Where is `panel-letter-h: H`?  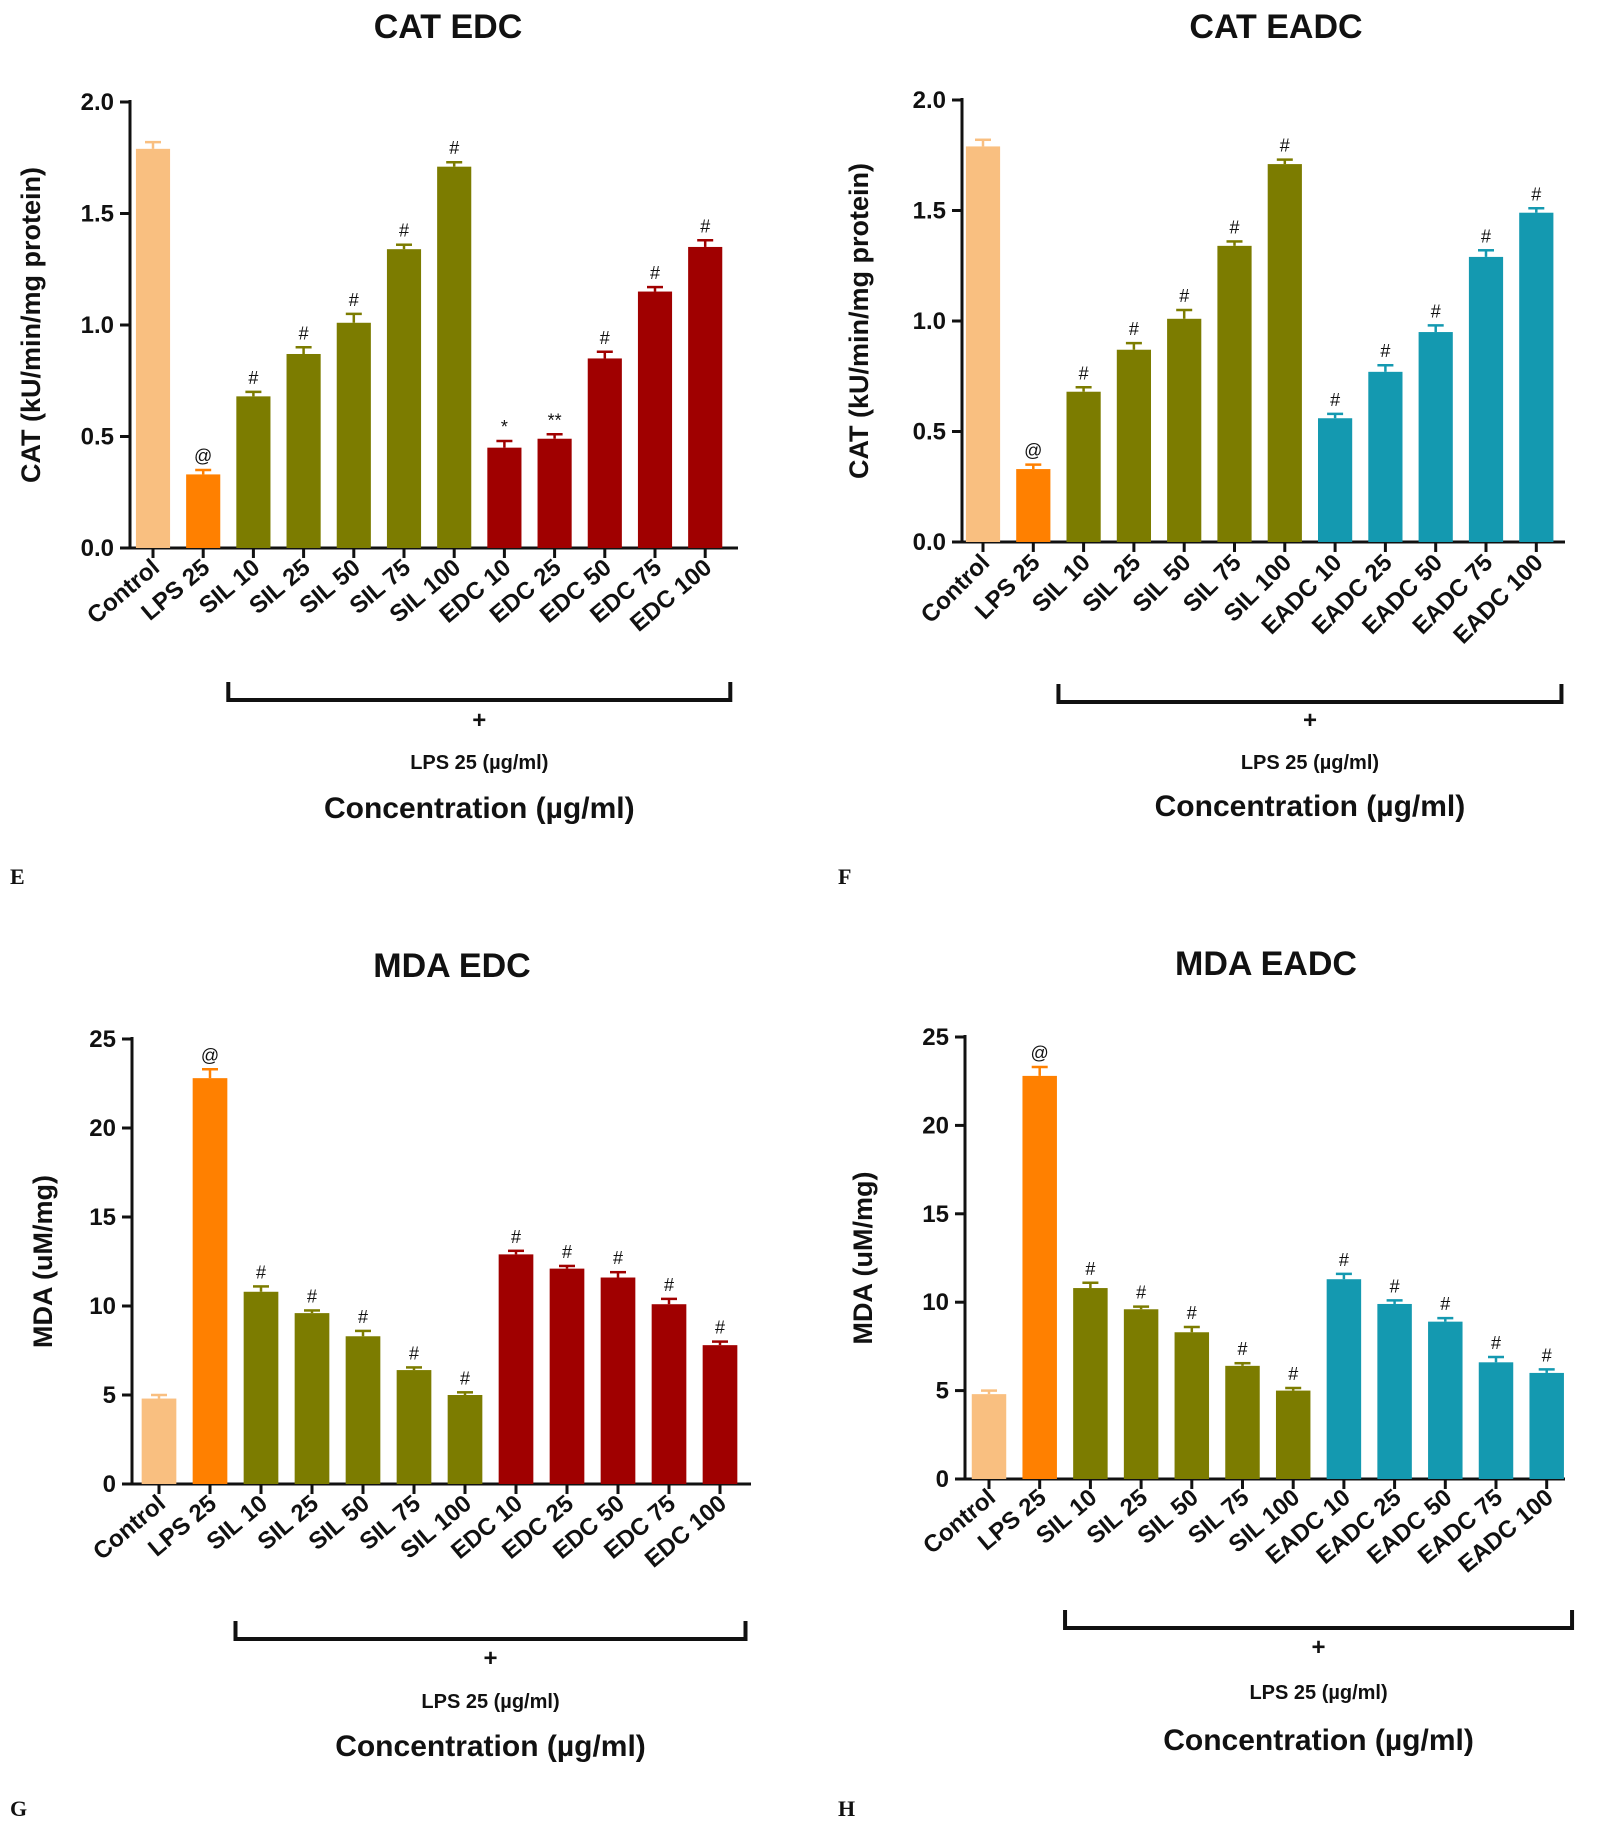 panel-letter-h: H is located at coordinates (847, 1808).